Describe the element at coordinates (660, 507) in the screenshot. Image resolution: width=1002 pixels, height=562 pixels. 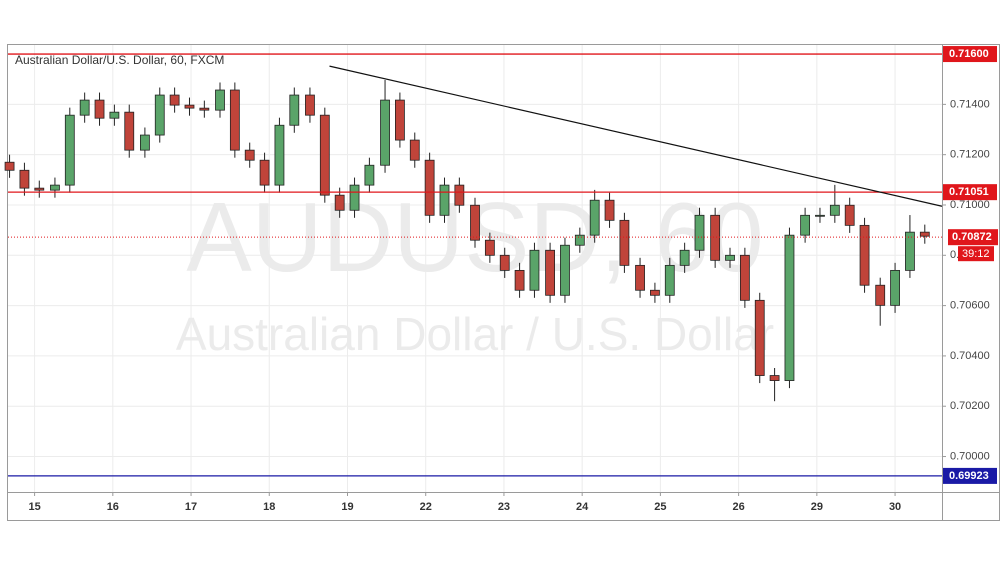
I see `x-tick-label: 25` at that location.